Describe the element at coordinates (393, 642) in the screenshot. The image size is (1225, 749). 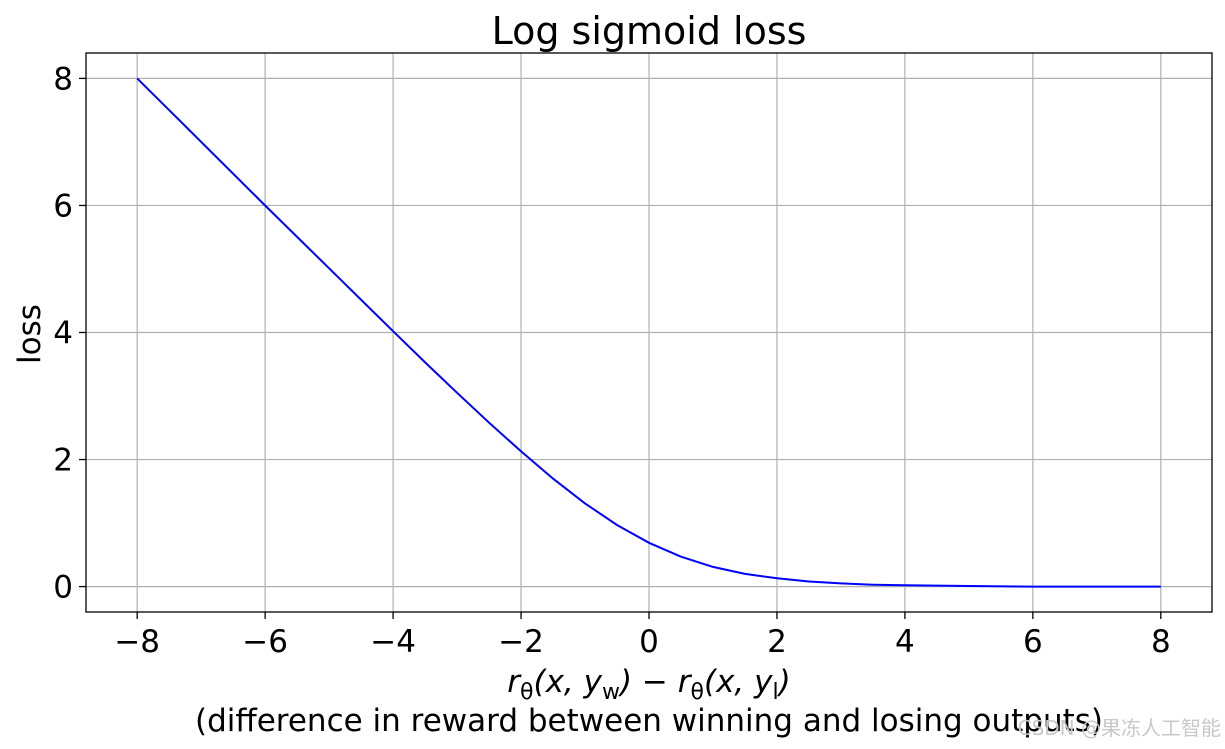
I see `x-tick-label: −4` at that location.